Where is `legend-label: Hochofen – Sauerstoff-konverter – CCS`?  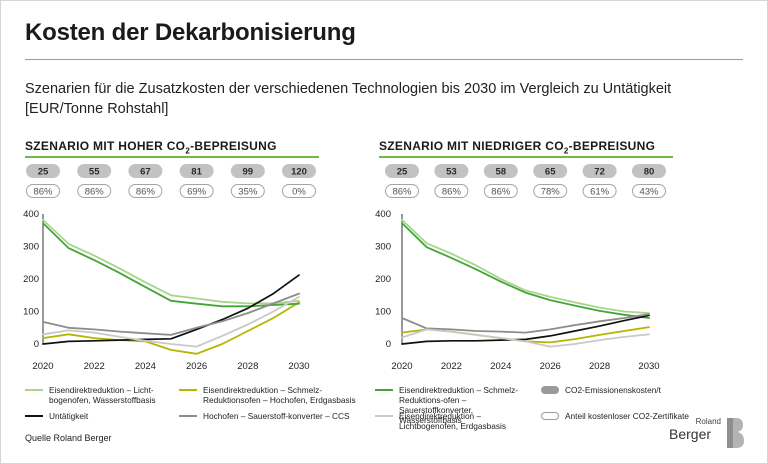 legend-label: Hochofen – Sauerstoff-konverter – CCS is located at coordinates (276, 416).